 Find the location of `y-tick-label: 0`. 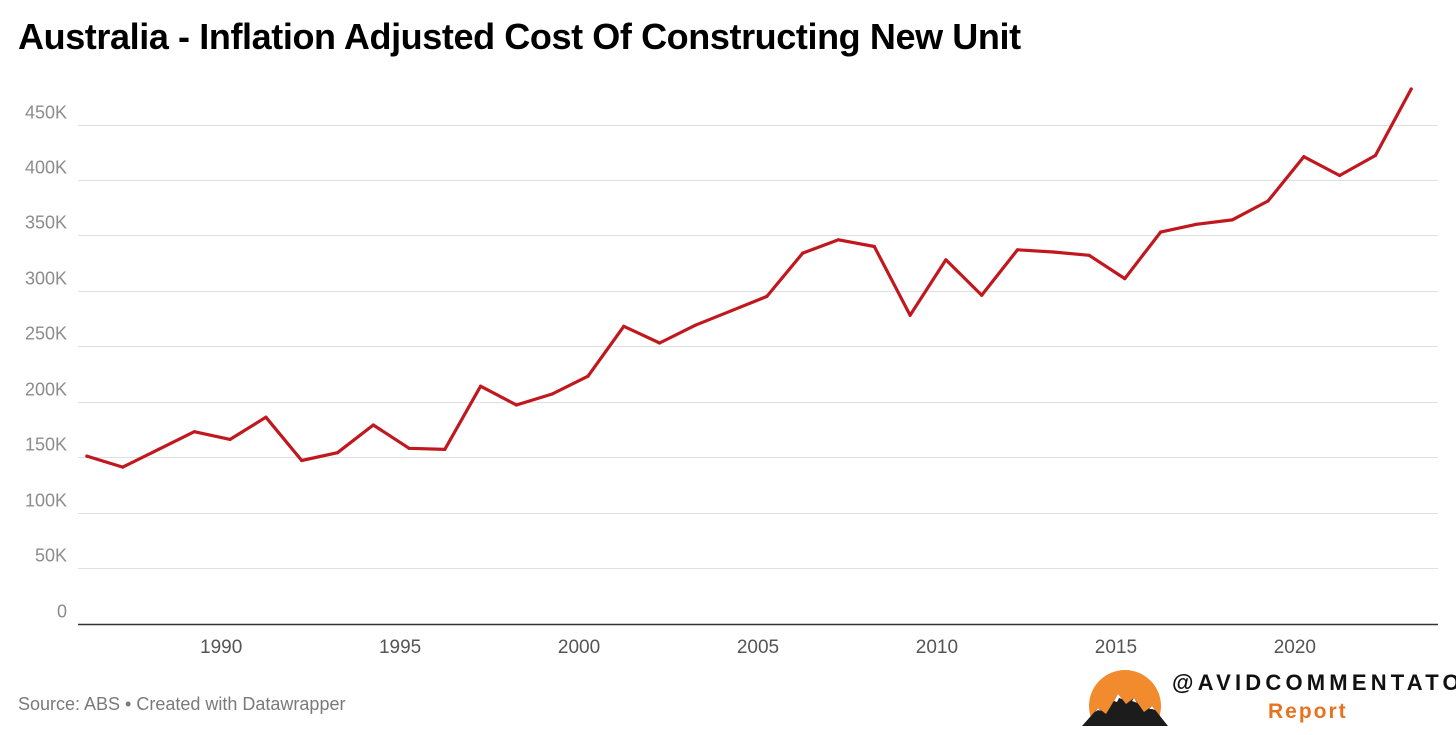

y-tick-label: 0 is located at coordinates (62, 612).